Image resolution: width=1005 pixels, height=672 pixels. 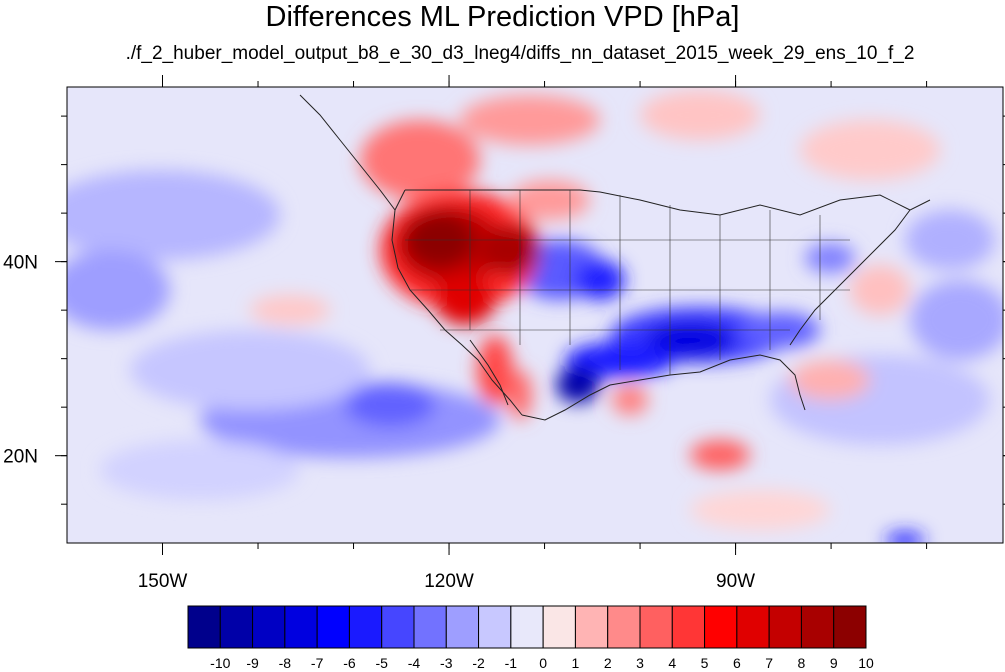 I want to click on x-tick-label: 90W, so click(x=735, y=581).